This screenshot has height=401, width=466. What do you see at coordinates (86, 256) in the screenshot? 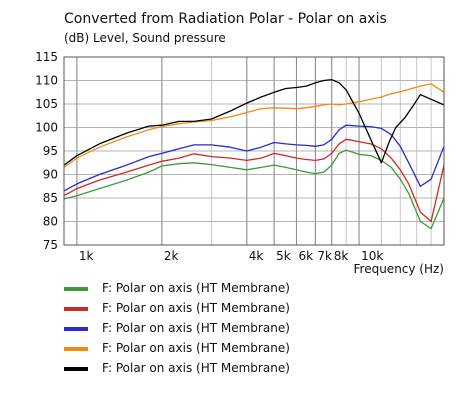
I see `x-tick-label: 1k` at bounding box center [86, 256].